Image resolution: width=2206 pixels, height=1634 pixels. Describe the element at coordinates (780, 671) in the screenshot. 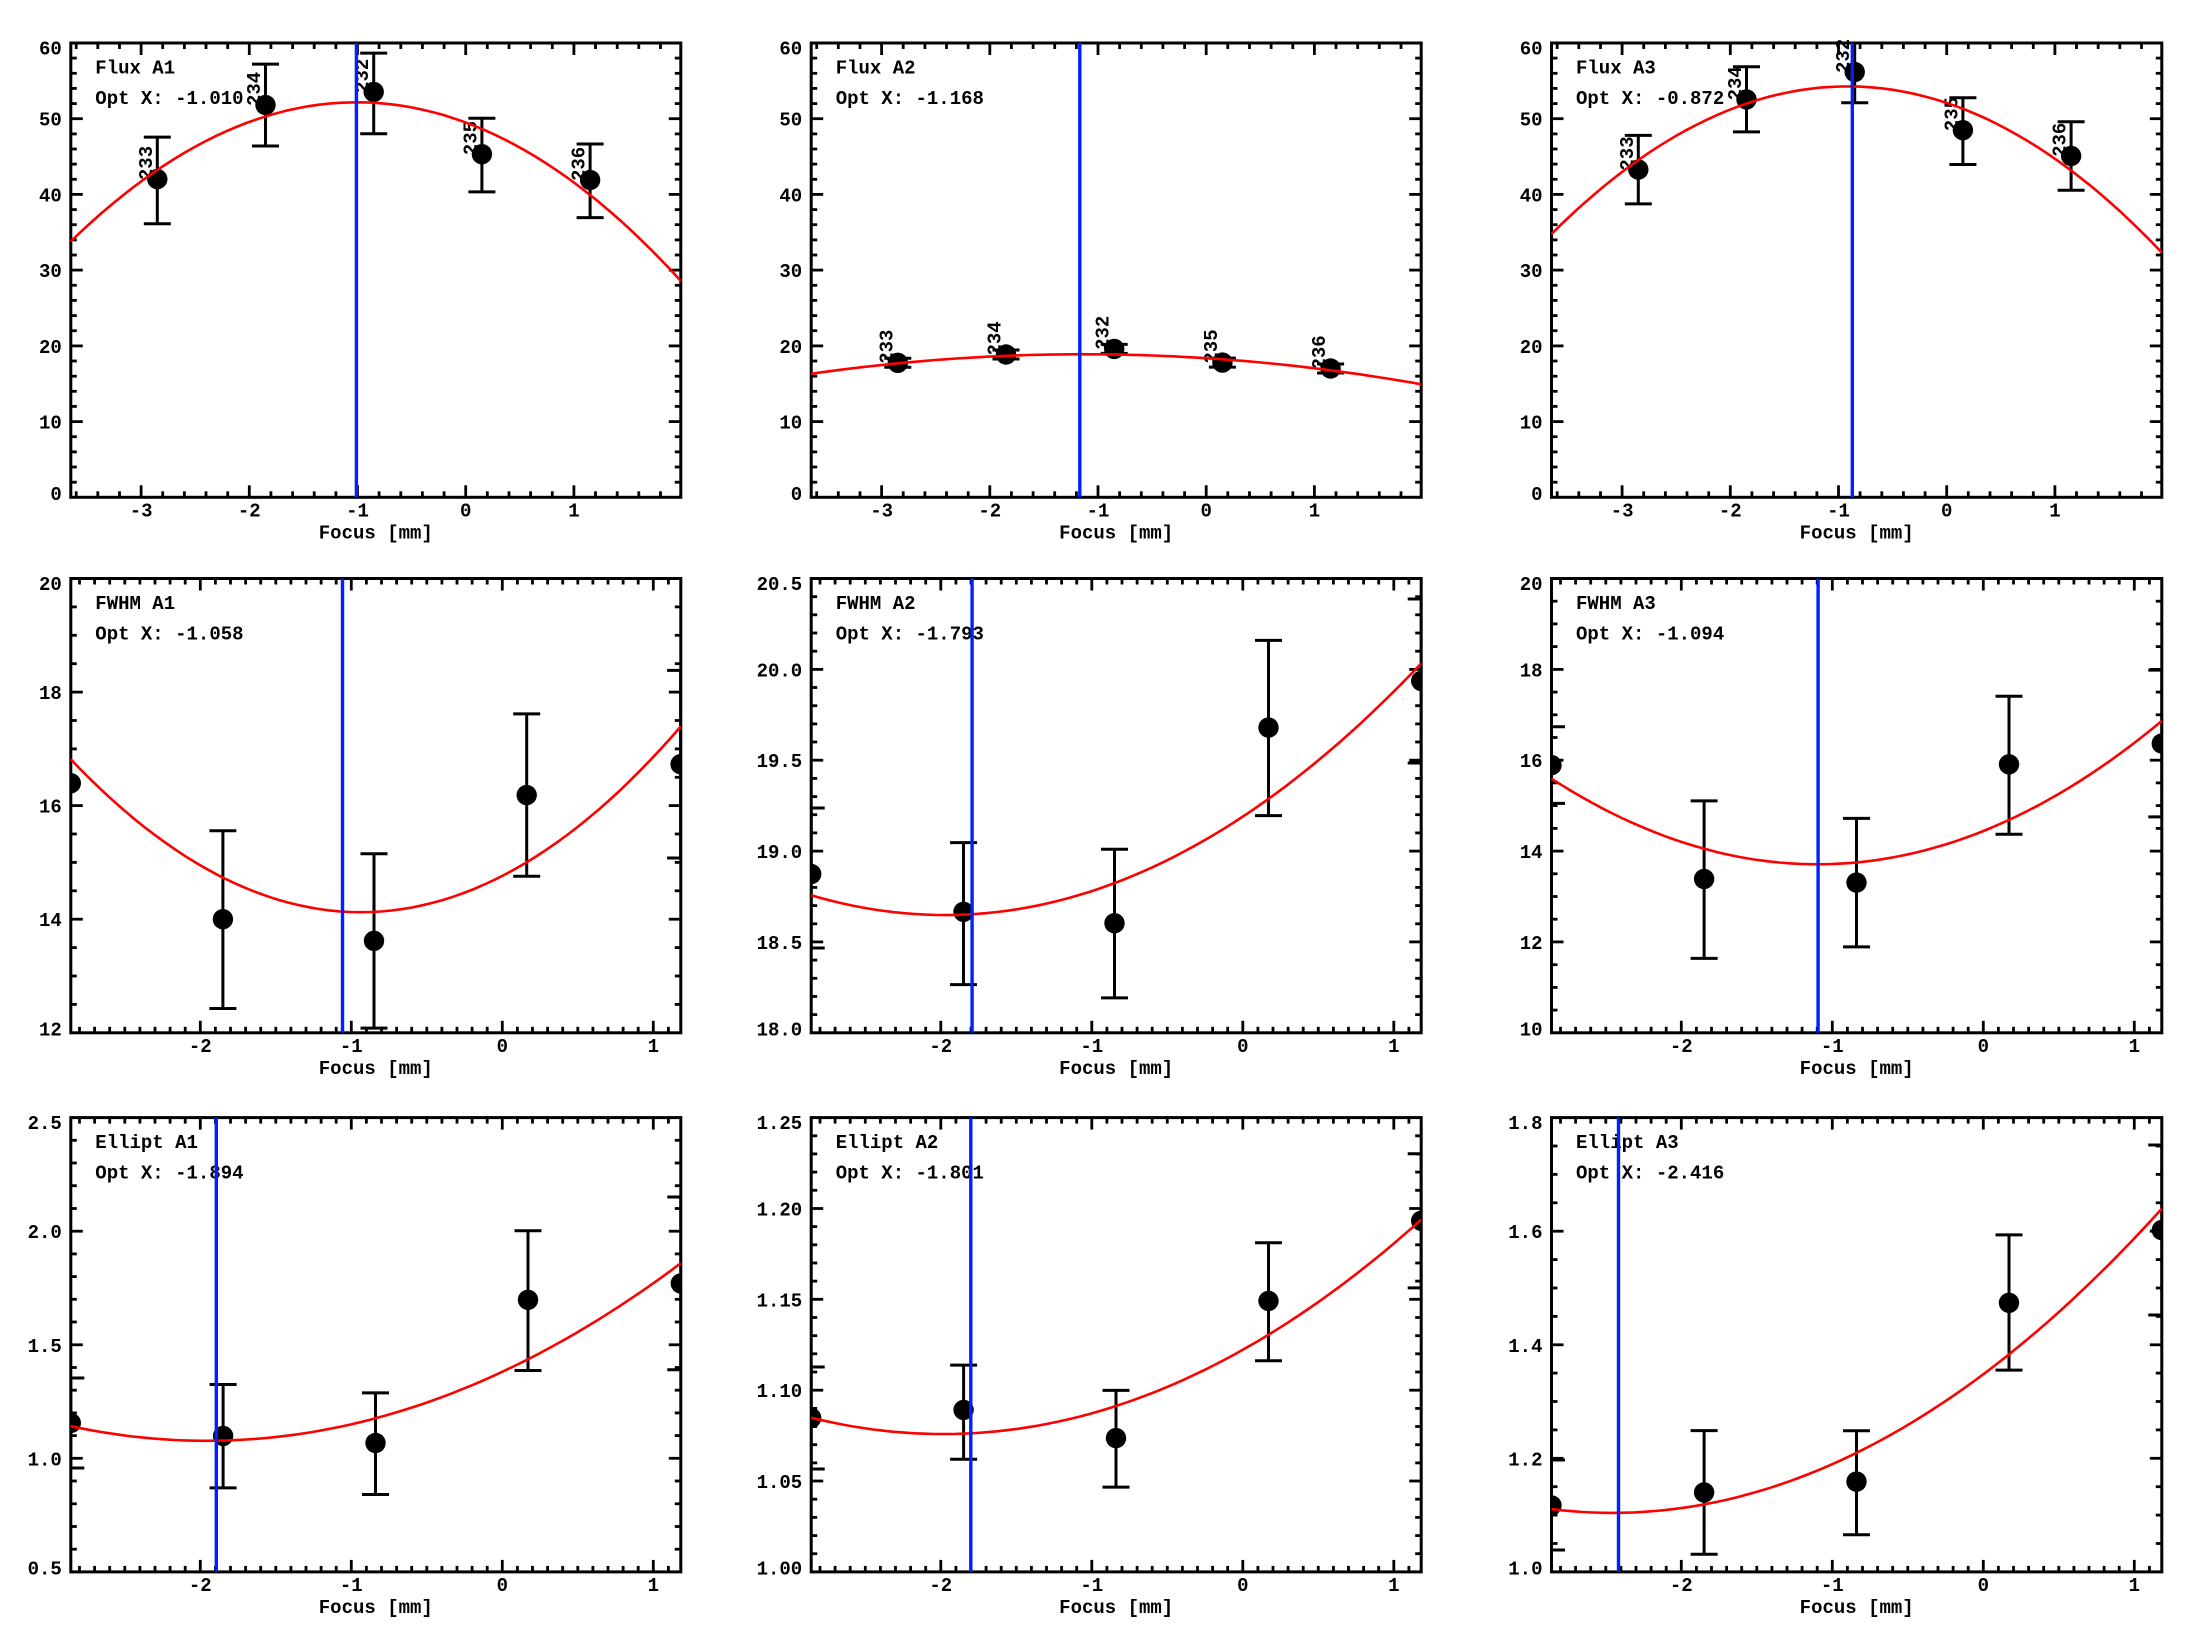

I see `svg-text: 20.0` at that location.